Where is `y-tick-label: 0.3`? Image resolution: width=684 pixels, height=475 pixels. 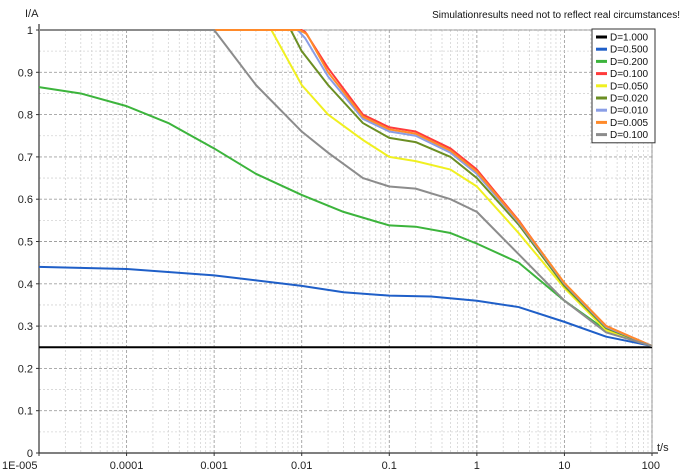 y-tick-label: 0.3 is located at coordinates (25, 327).